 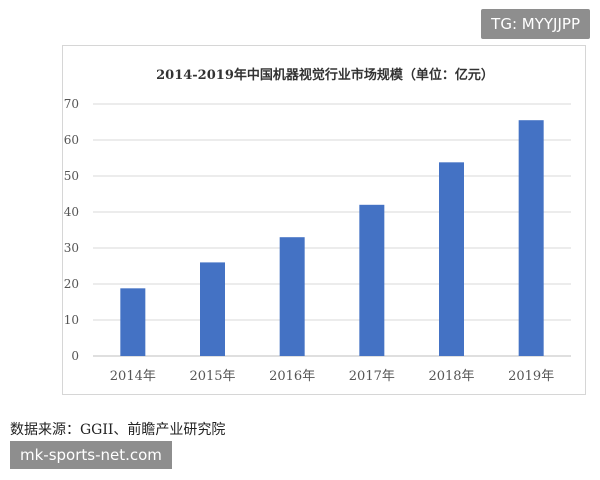 I want to click on site-watermark: mk-sports-net.com, so click(x=91, y=455).